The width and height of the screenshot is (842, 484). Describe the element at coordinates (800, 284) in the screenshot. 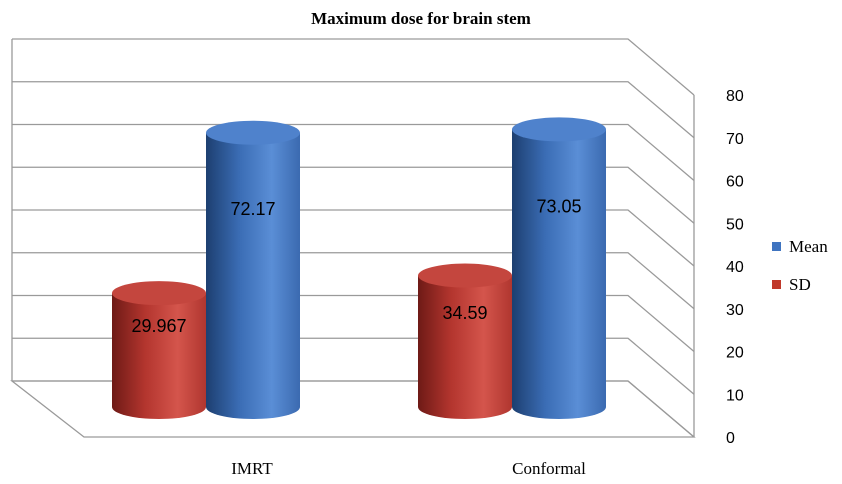

I see `legend-label-sd: SD` at that location.